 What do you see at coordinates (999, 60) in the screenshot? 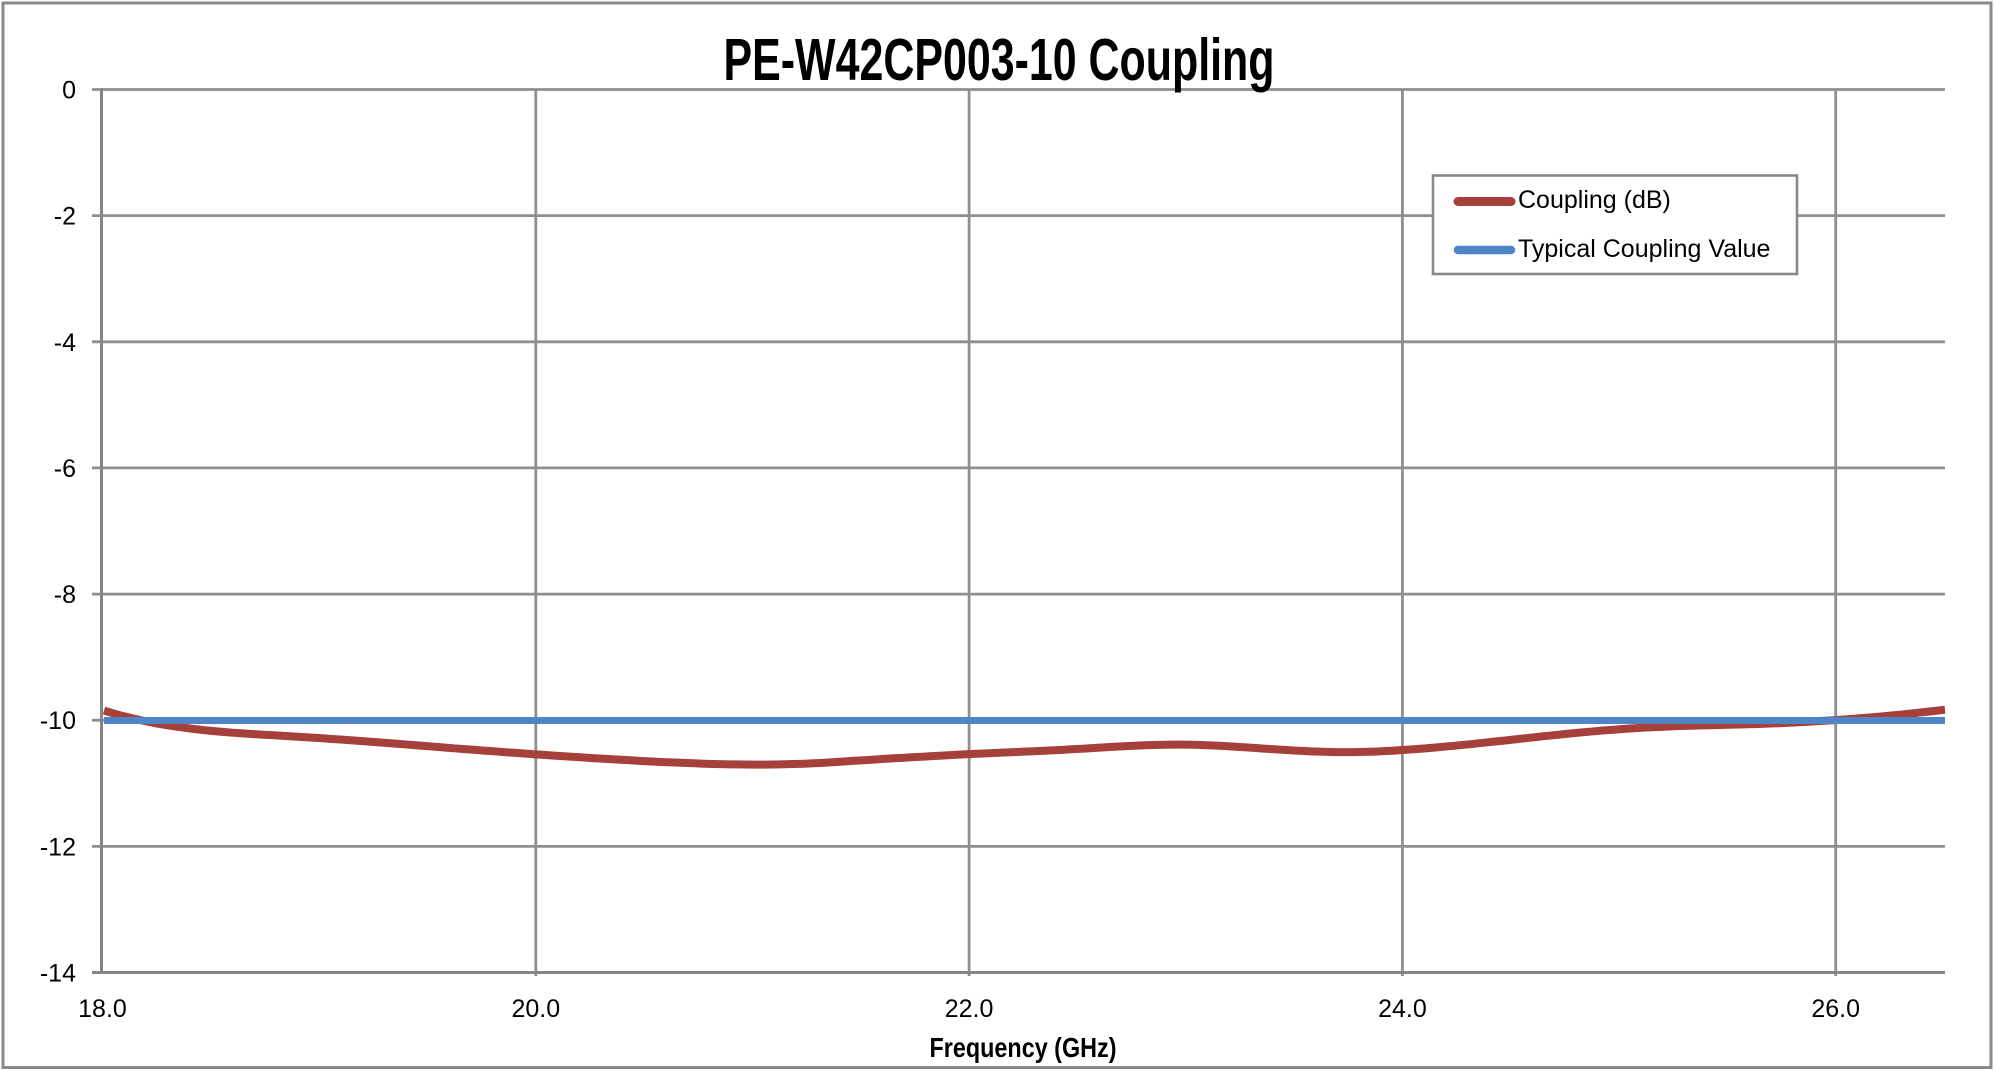
I see `svg-text: PE-W42CP003-10 Coupling` at bounding box center [999, 60].